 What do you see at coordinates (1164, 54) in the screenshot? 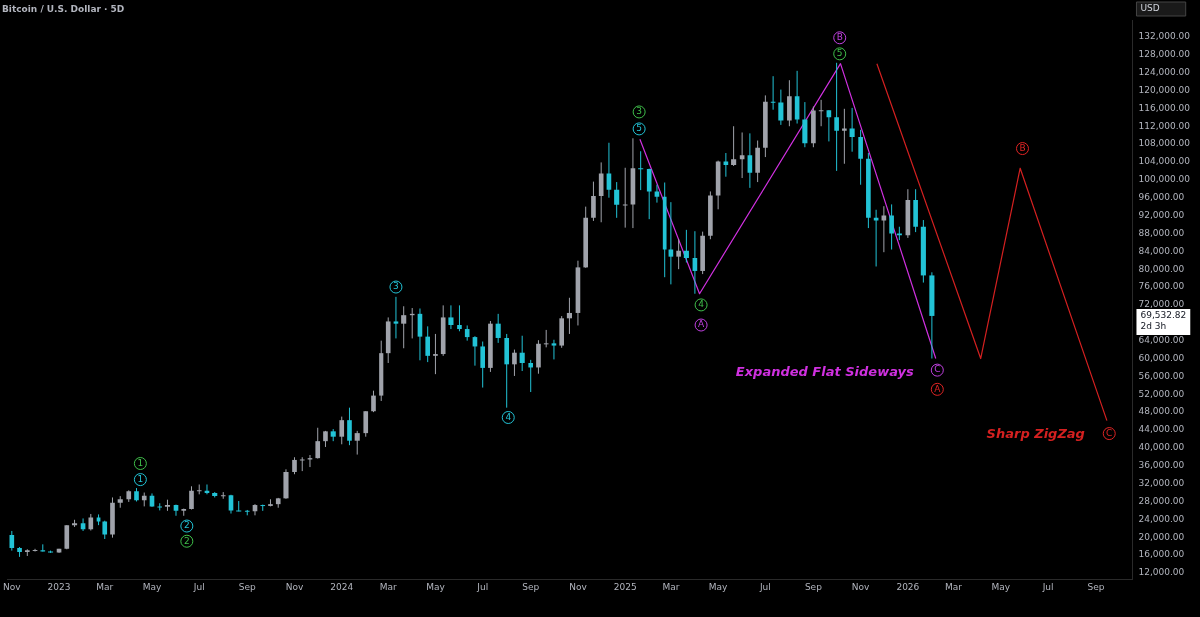
I see `y-tick-label: 128,000.00` at bounding box center [1164, 54].